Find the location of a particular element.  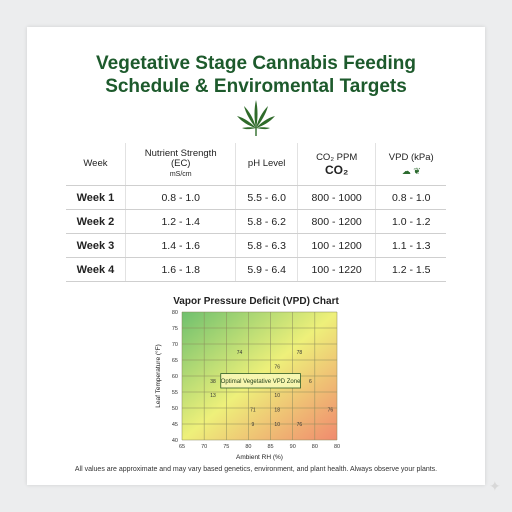

vpd-cell: 0.8 - 1.0 is located at coordinates (410, 197).